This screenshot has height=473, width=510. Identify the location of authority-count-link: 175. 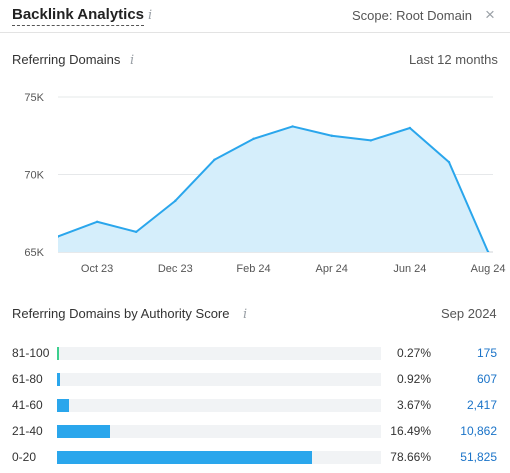
(486, 353).